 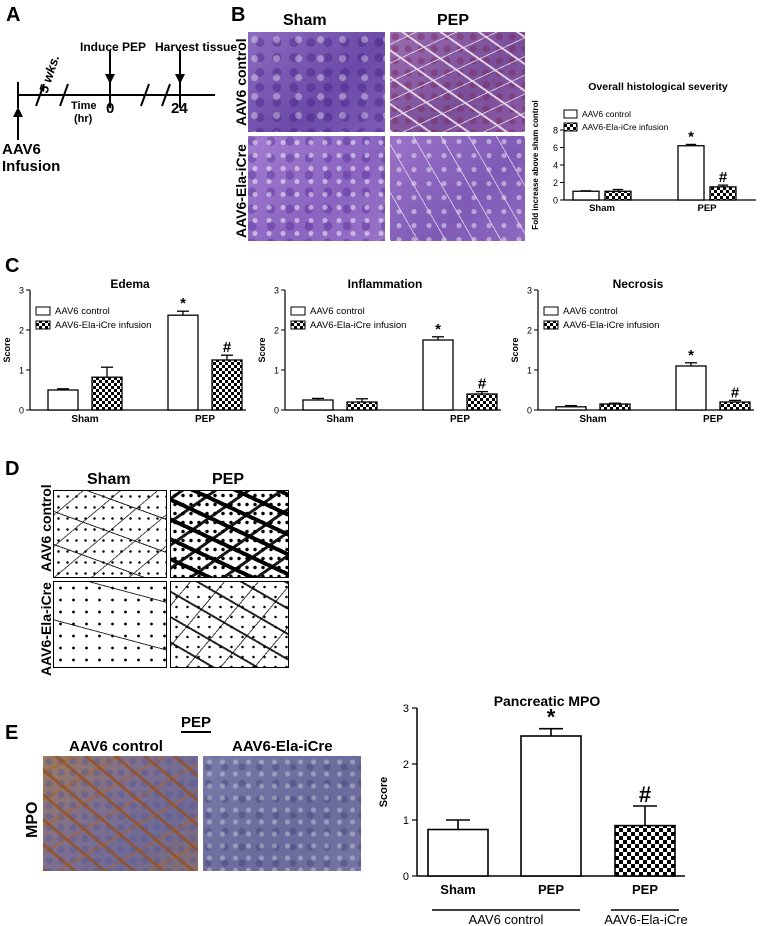 What do you see at coordinates (547, 701) in the screenshot?
I see `chart-title: Pancreatic MPO` at bounding box center [547, 701].